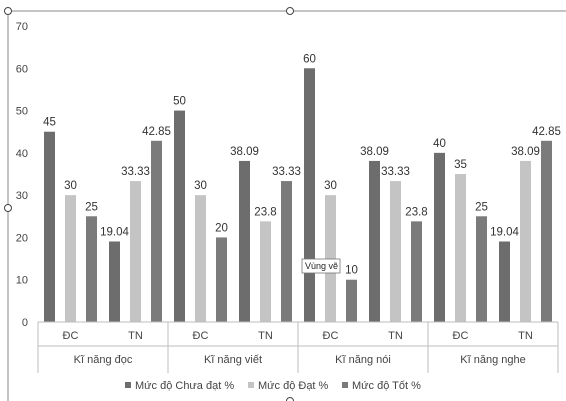 The width and height of the screenshot is (566, 401). What do you see at coordinates (22, 27) in the screenshot?
I see `y-tick-label: 70` at bounding box center [22, 27].